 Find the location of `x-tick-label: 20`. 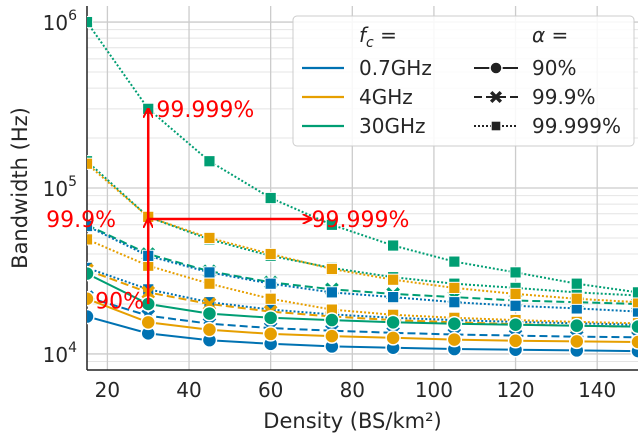

x-tick-label: 20 is located at coordinates (107, 390).